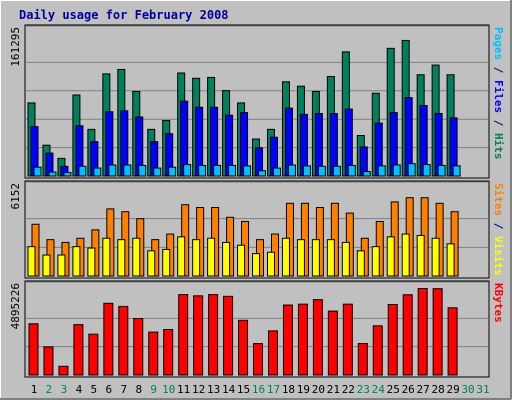  What do you see at coordinates (452, 389) in the screenshot?
I see `x-tick-label-29: 29` at bounding box center [452, 389].